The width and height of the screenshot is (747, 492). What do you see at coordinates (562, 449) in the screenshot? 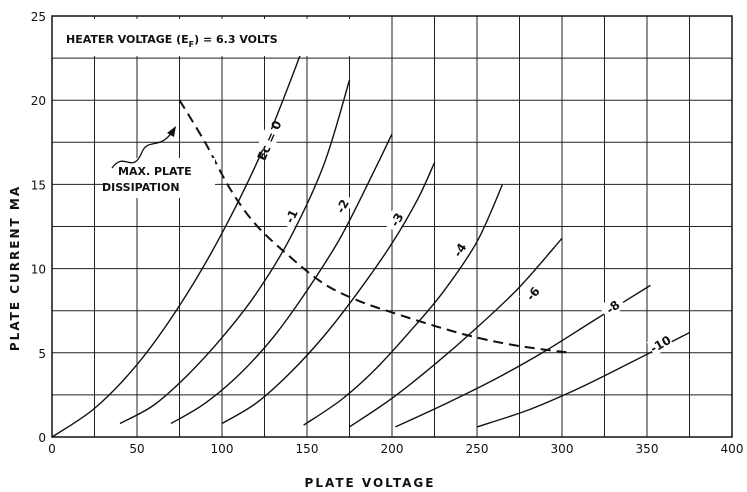
I see `x-tick-label: 300` at bounding box center [562, 449].